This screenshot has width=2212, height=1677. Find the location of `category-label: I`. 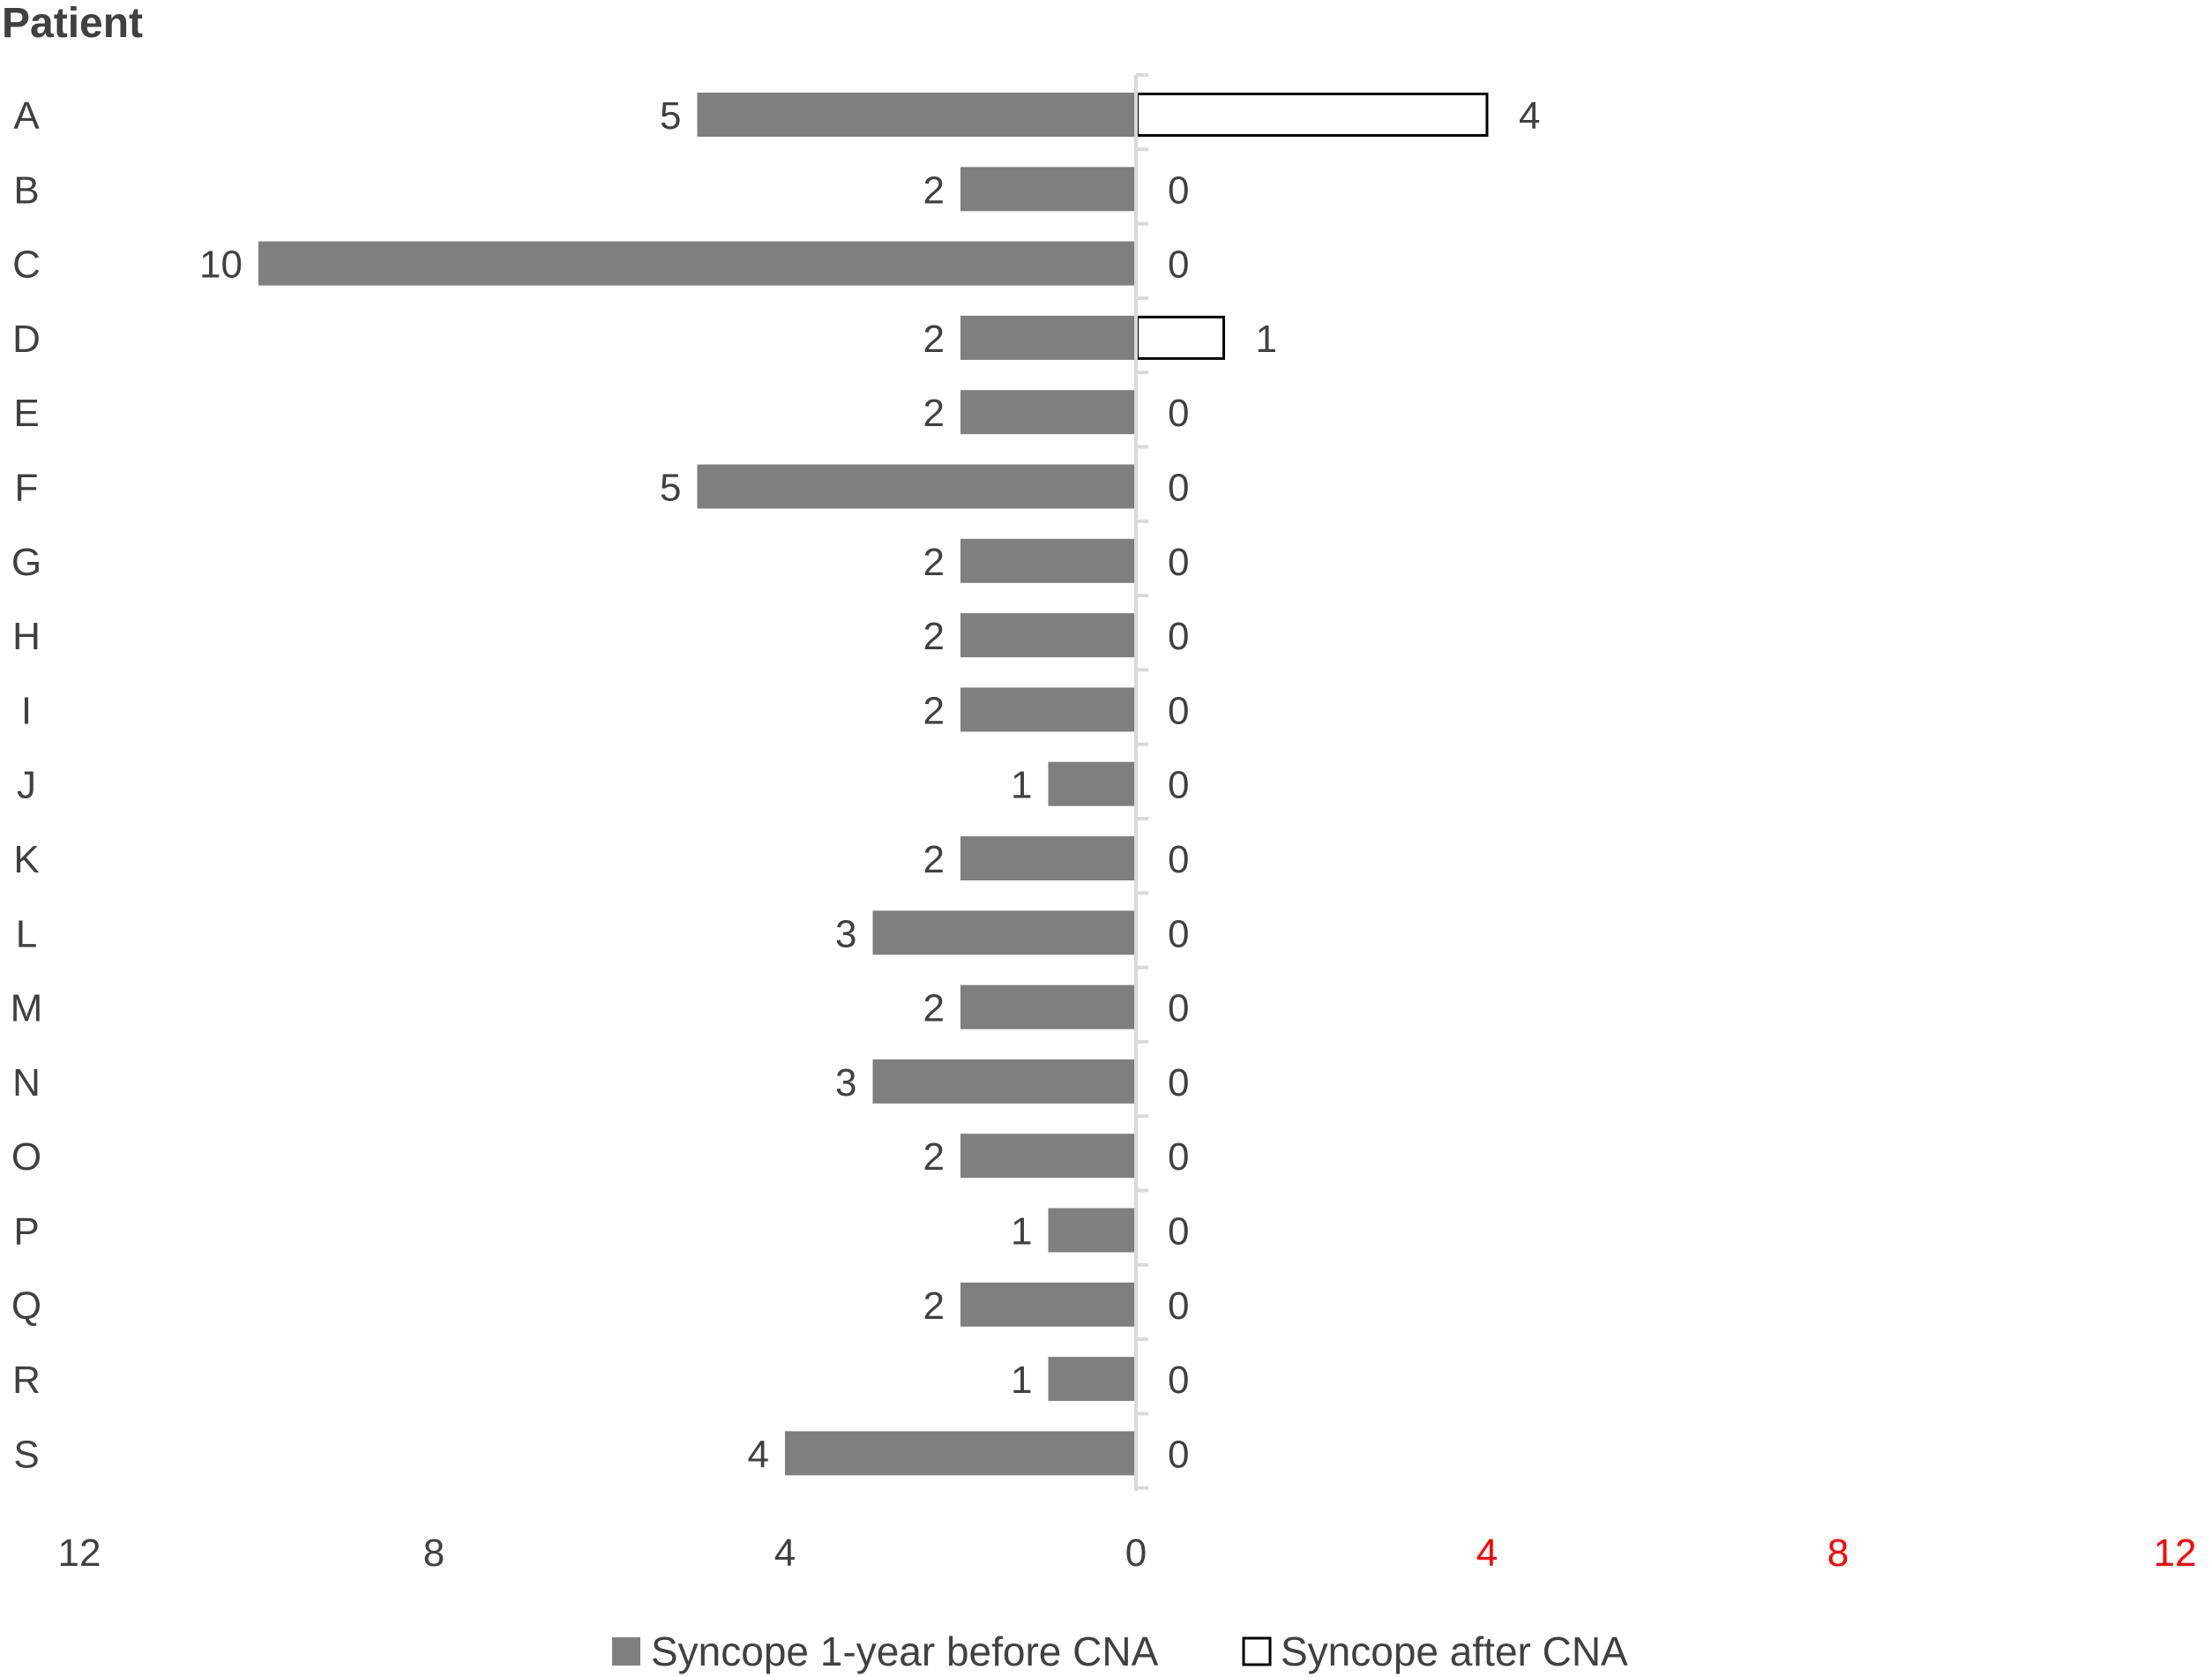

category-label: I is located at coordinates (26, 710).